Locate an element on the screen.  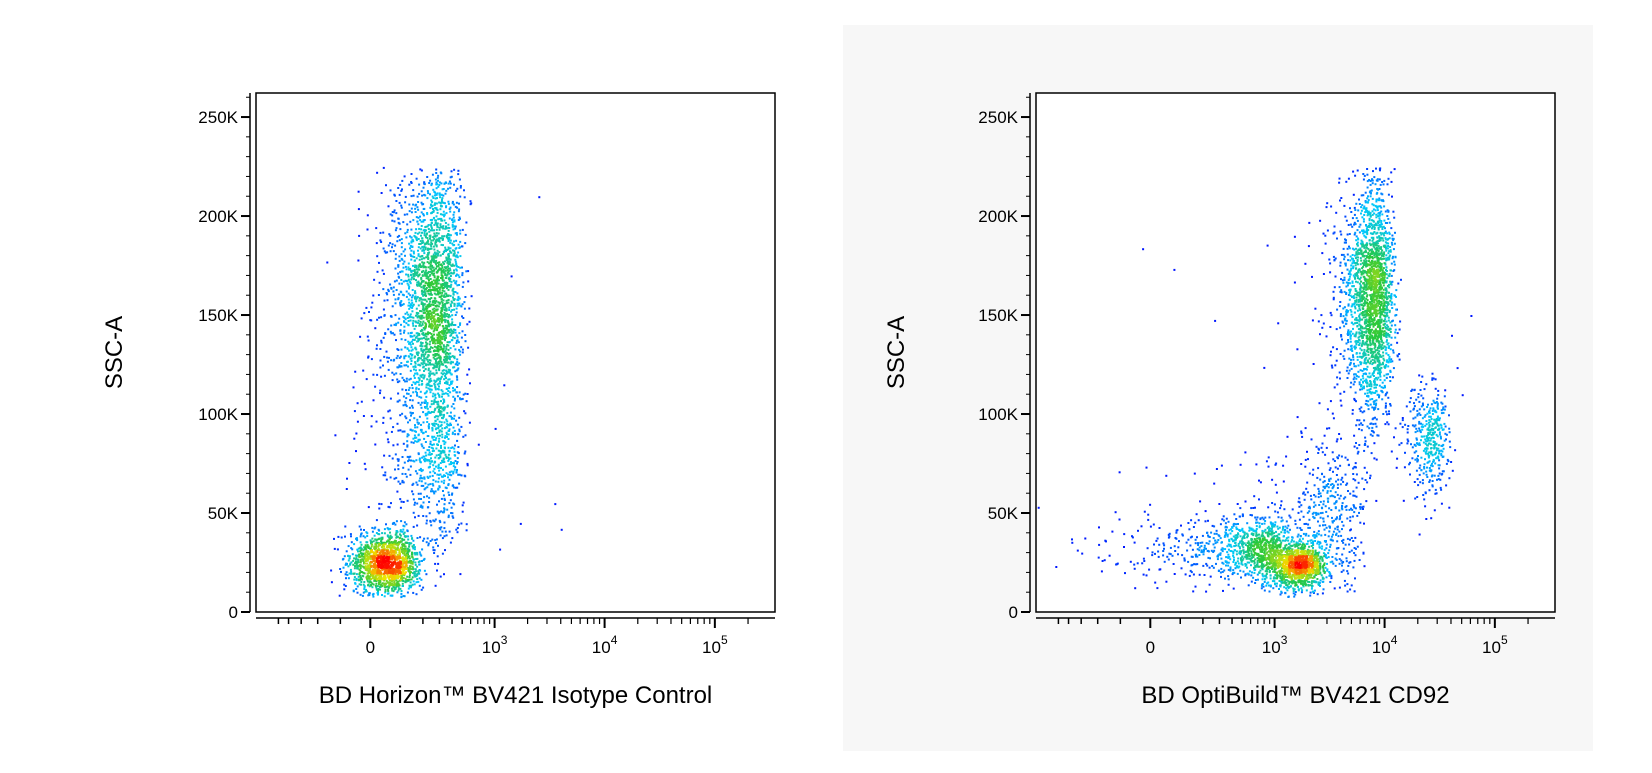
event-dots is located at coordinates (444, 382).